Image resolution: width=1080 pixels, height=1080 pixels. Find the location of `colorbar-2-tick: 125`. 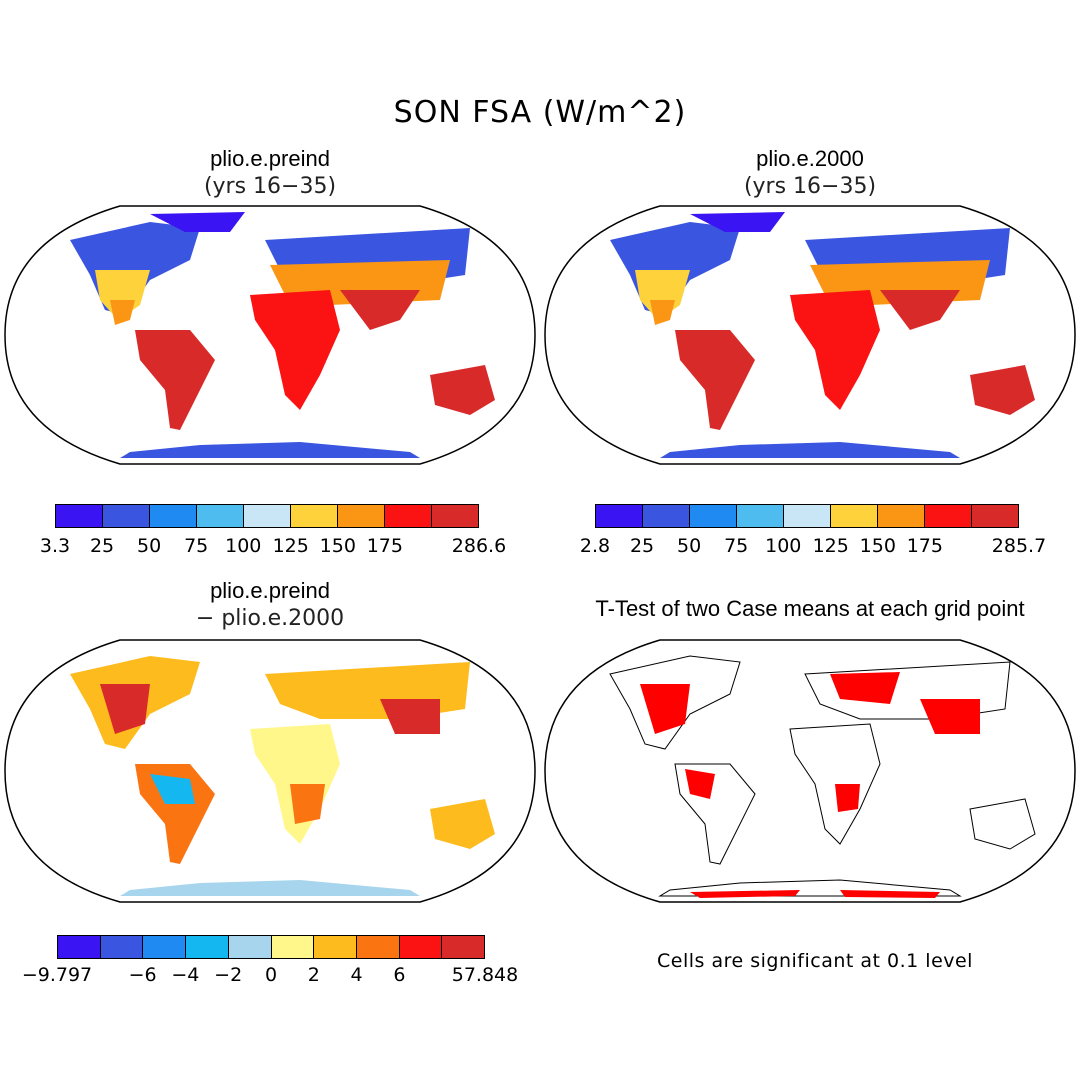

colorbar-2-tick: 125 is located at coordinates (830, 546).